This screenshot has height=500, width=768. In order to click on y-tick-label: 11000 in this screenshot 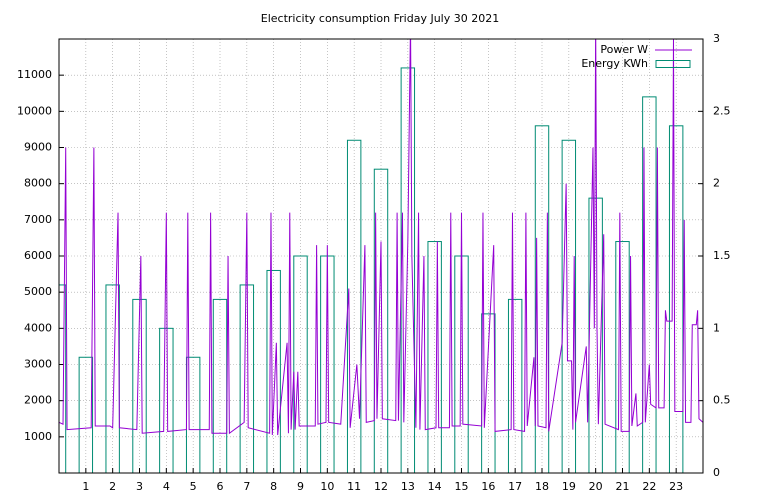, I will do `click(34, 74)`.